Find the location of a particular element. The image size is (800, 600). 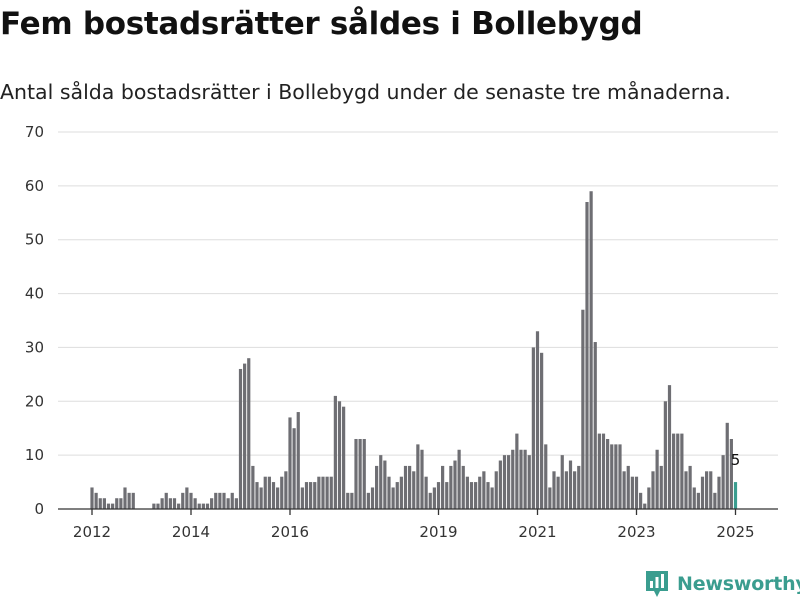

newsworthy-logo: Newsworthy is located at coordinates (722, 584).